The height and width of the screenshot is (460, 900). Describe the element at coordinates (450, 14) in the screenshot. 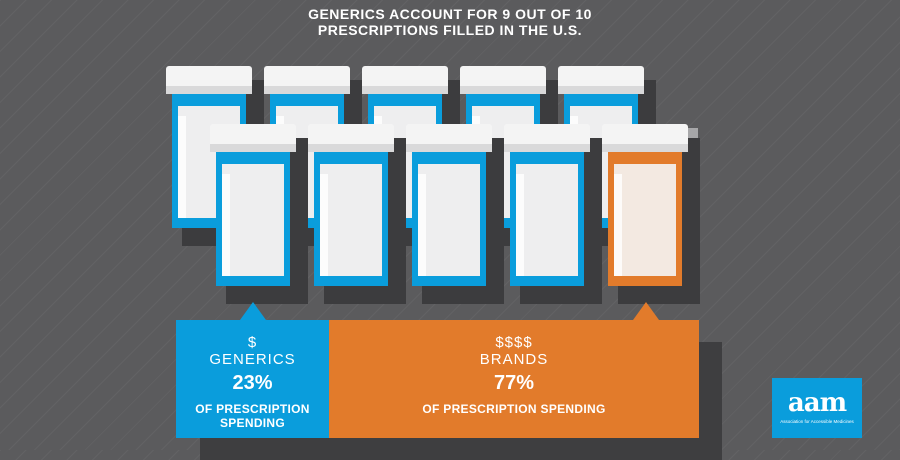

I see `chart-title-line-1: GENERICS ACCOUNT FOR 9 OUT OF 10` at that location.